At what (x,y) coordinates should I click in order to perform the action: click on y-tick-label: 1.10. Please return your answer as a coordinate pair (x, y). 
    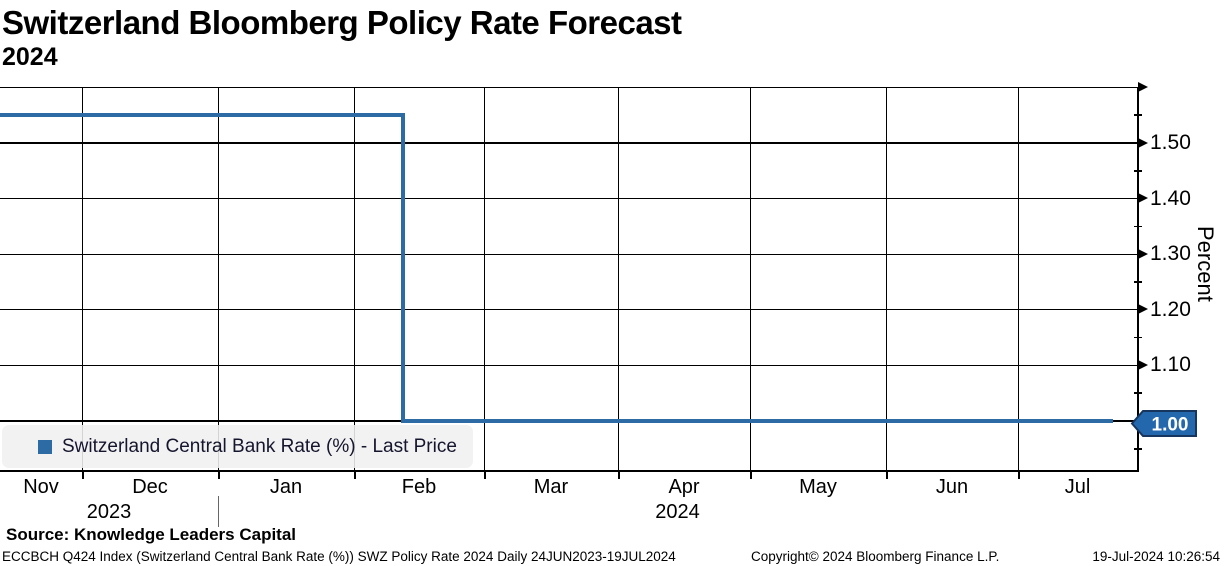
    Looking at the image, I should click on (1170, 365).